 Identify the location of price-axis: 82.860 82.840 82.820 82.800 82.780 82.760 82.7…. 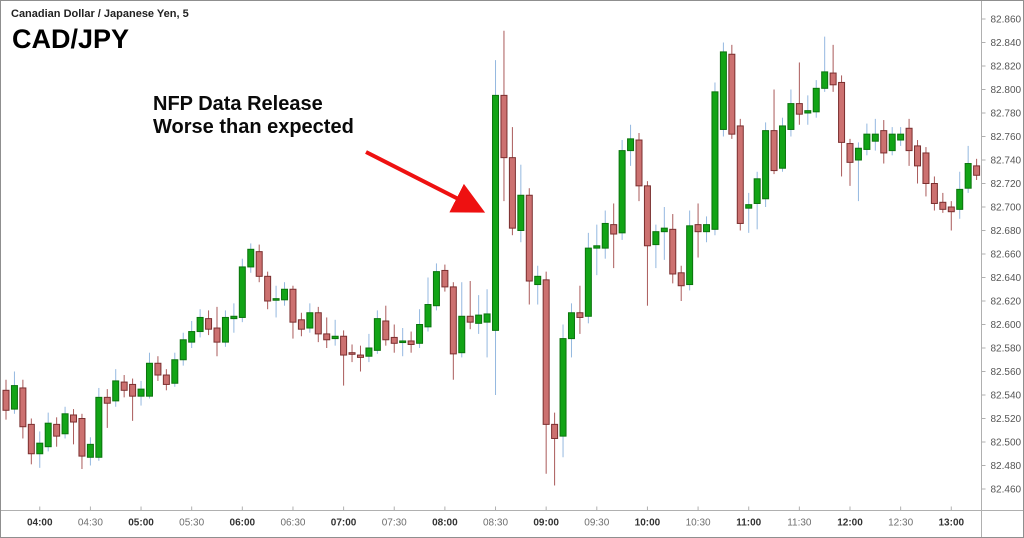
(1001, 255).